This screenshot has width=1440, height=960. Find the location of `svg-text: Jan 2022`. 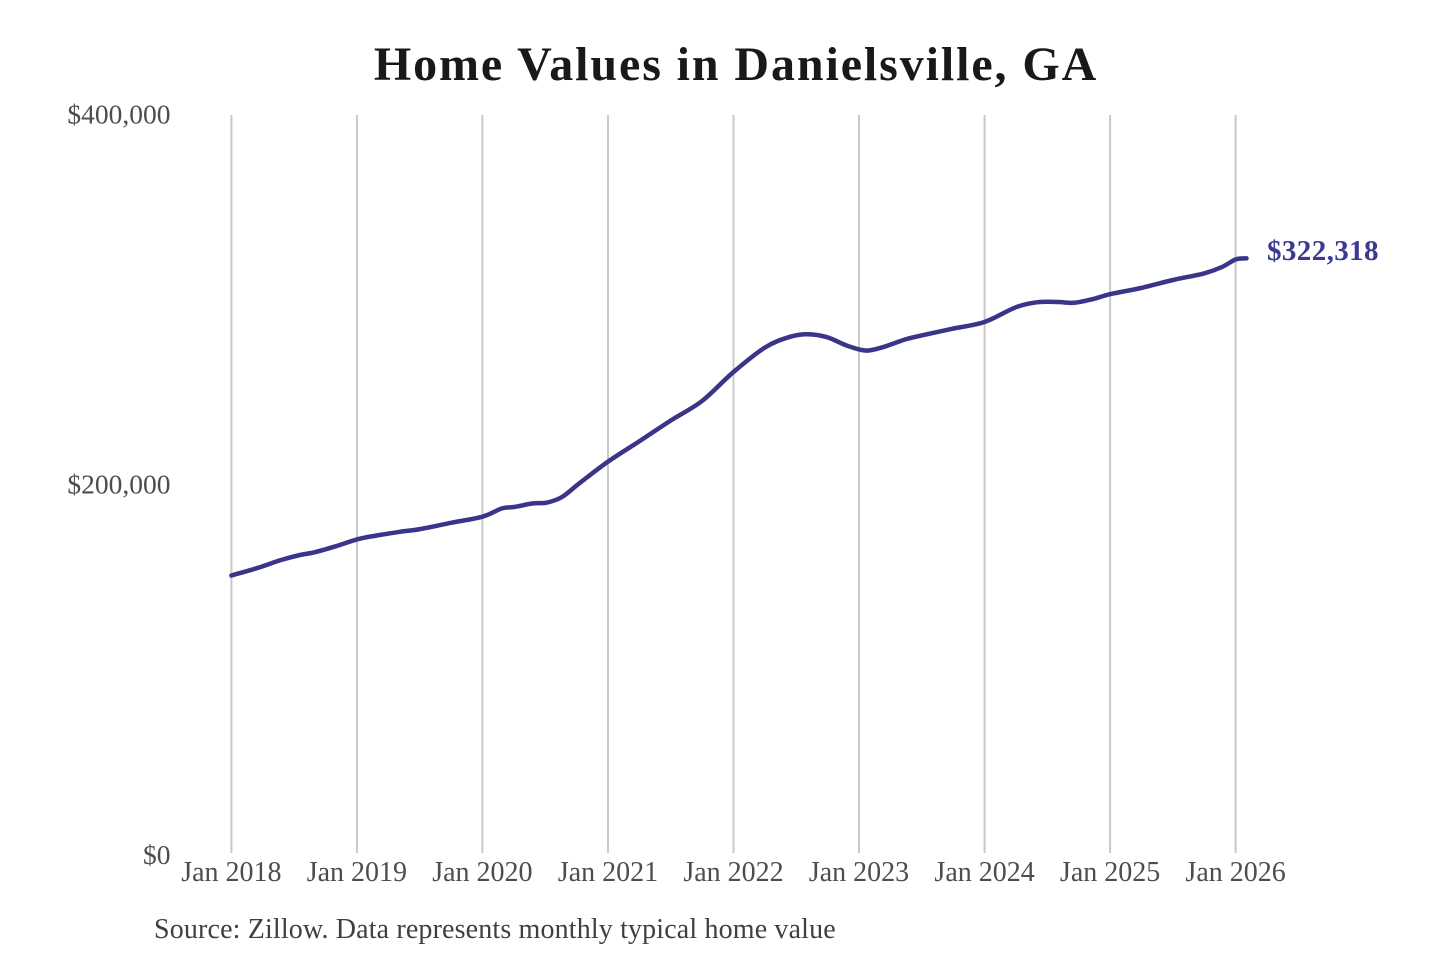

svg-text: Jan 2022 is located at coordinates (733, 872).